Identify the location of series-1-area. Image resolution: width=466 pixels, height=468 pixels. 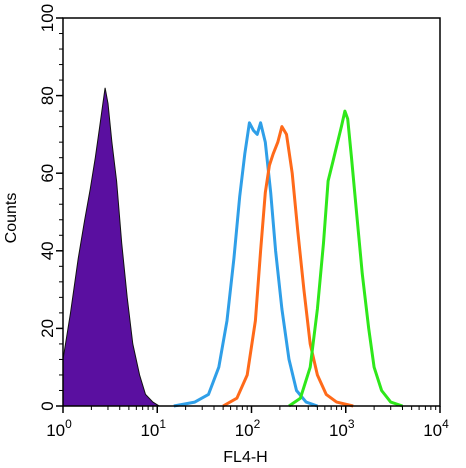
(111, 247).